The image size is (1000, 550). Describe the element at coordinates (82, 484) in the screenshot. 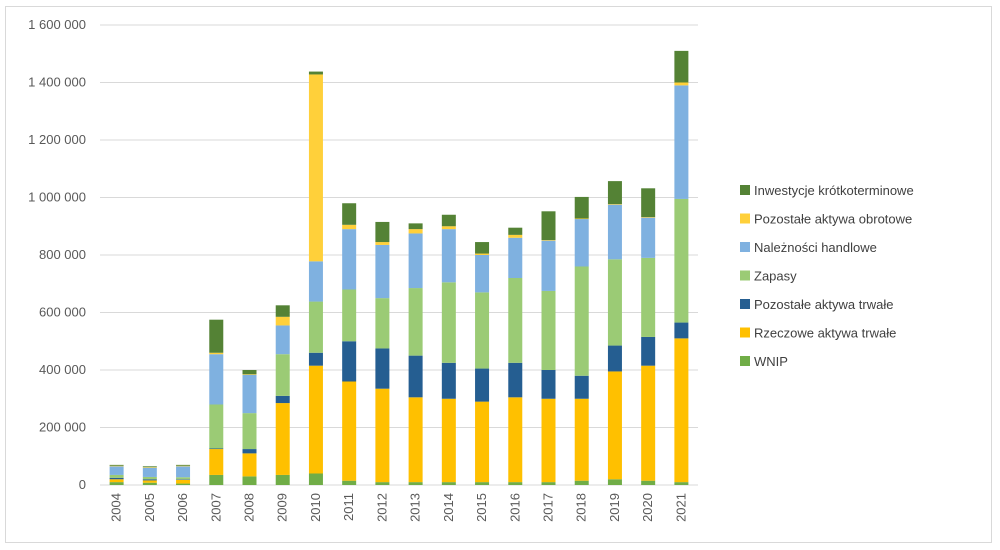

I see `y-tick-label: 0` at that location.